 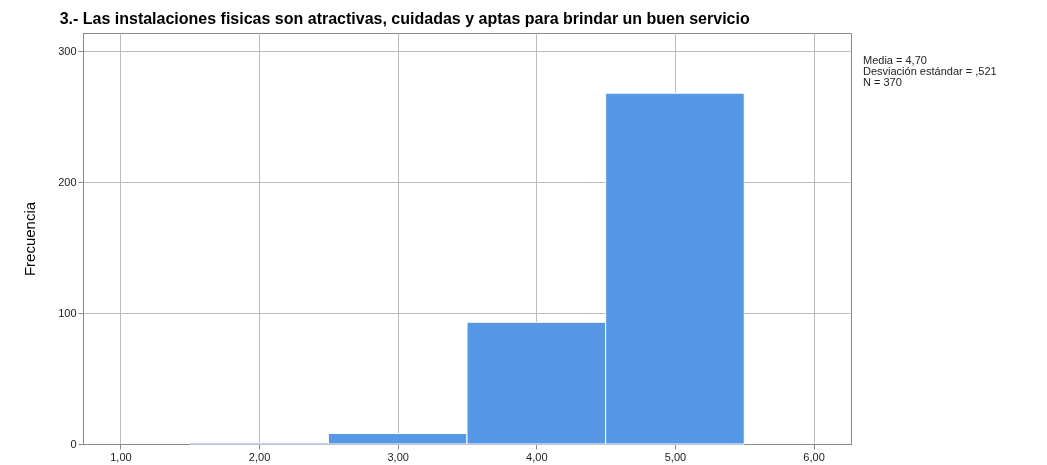 What do you see at coordinates (67, 312) in the screenshot?
I see `y-tick-label: 100` at bounding box center [67, 312].